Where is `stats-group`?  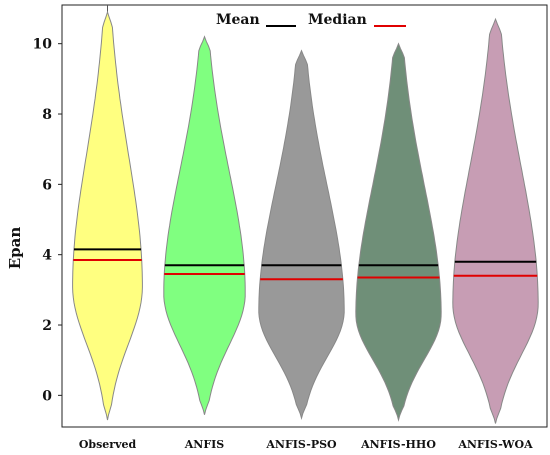 stats-group is located at coordinates (305, 264).